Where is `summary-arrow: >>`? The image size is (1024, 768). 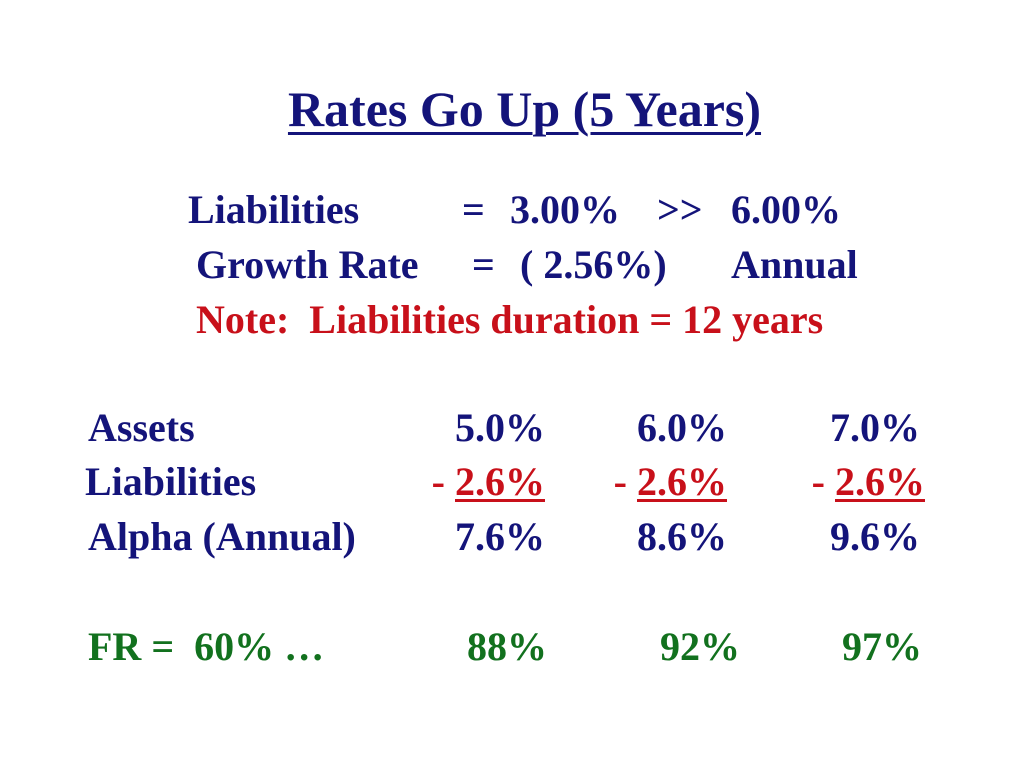 summary-arrow: >> is located at coordinates (680, 209).